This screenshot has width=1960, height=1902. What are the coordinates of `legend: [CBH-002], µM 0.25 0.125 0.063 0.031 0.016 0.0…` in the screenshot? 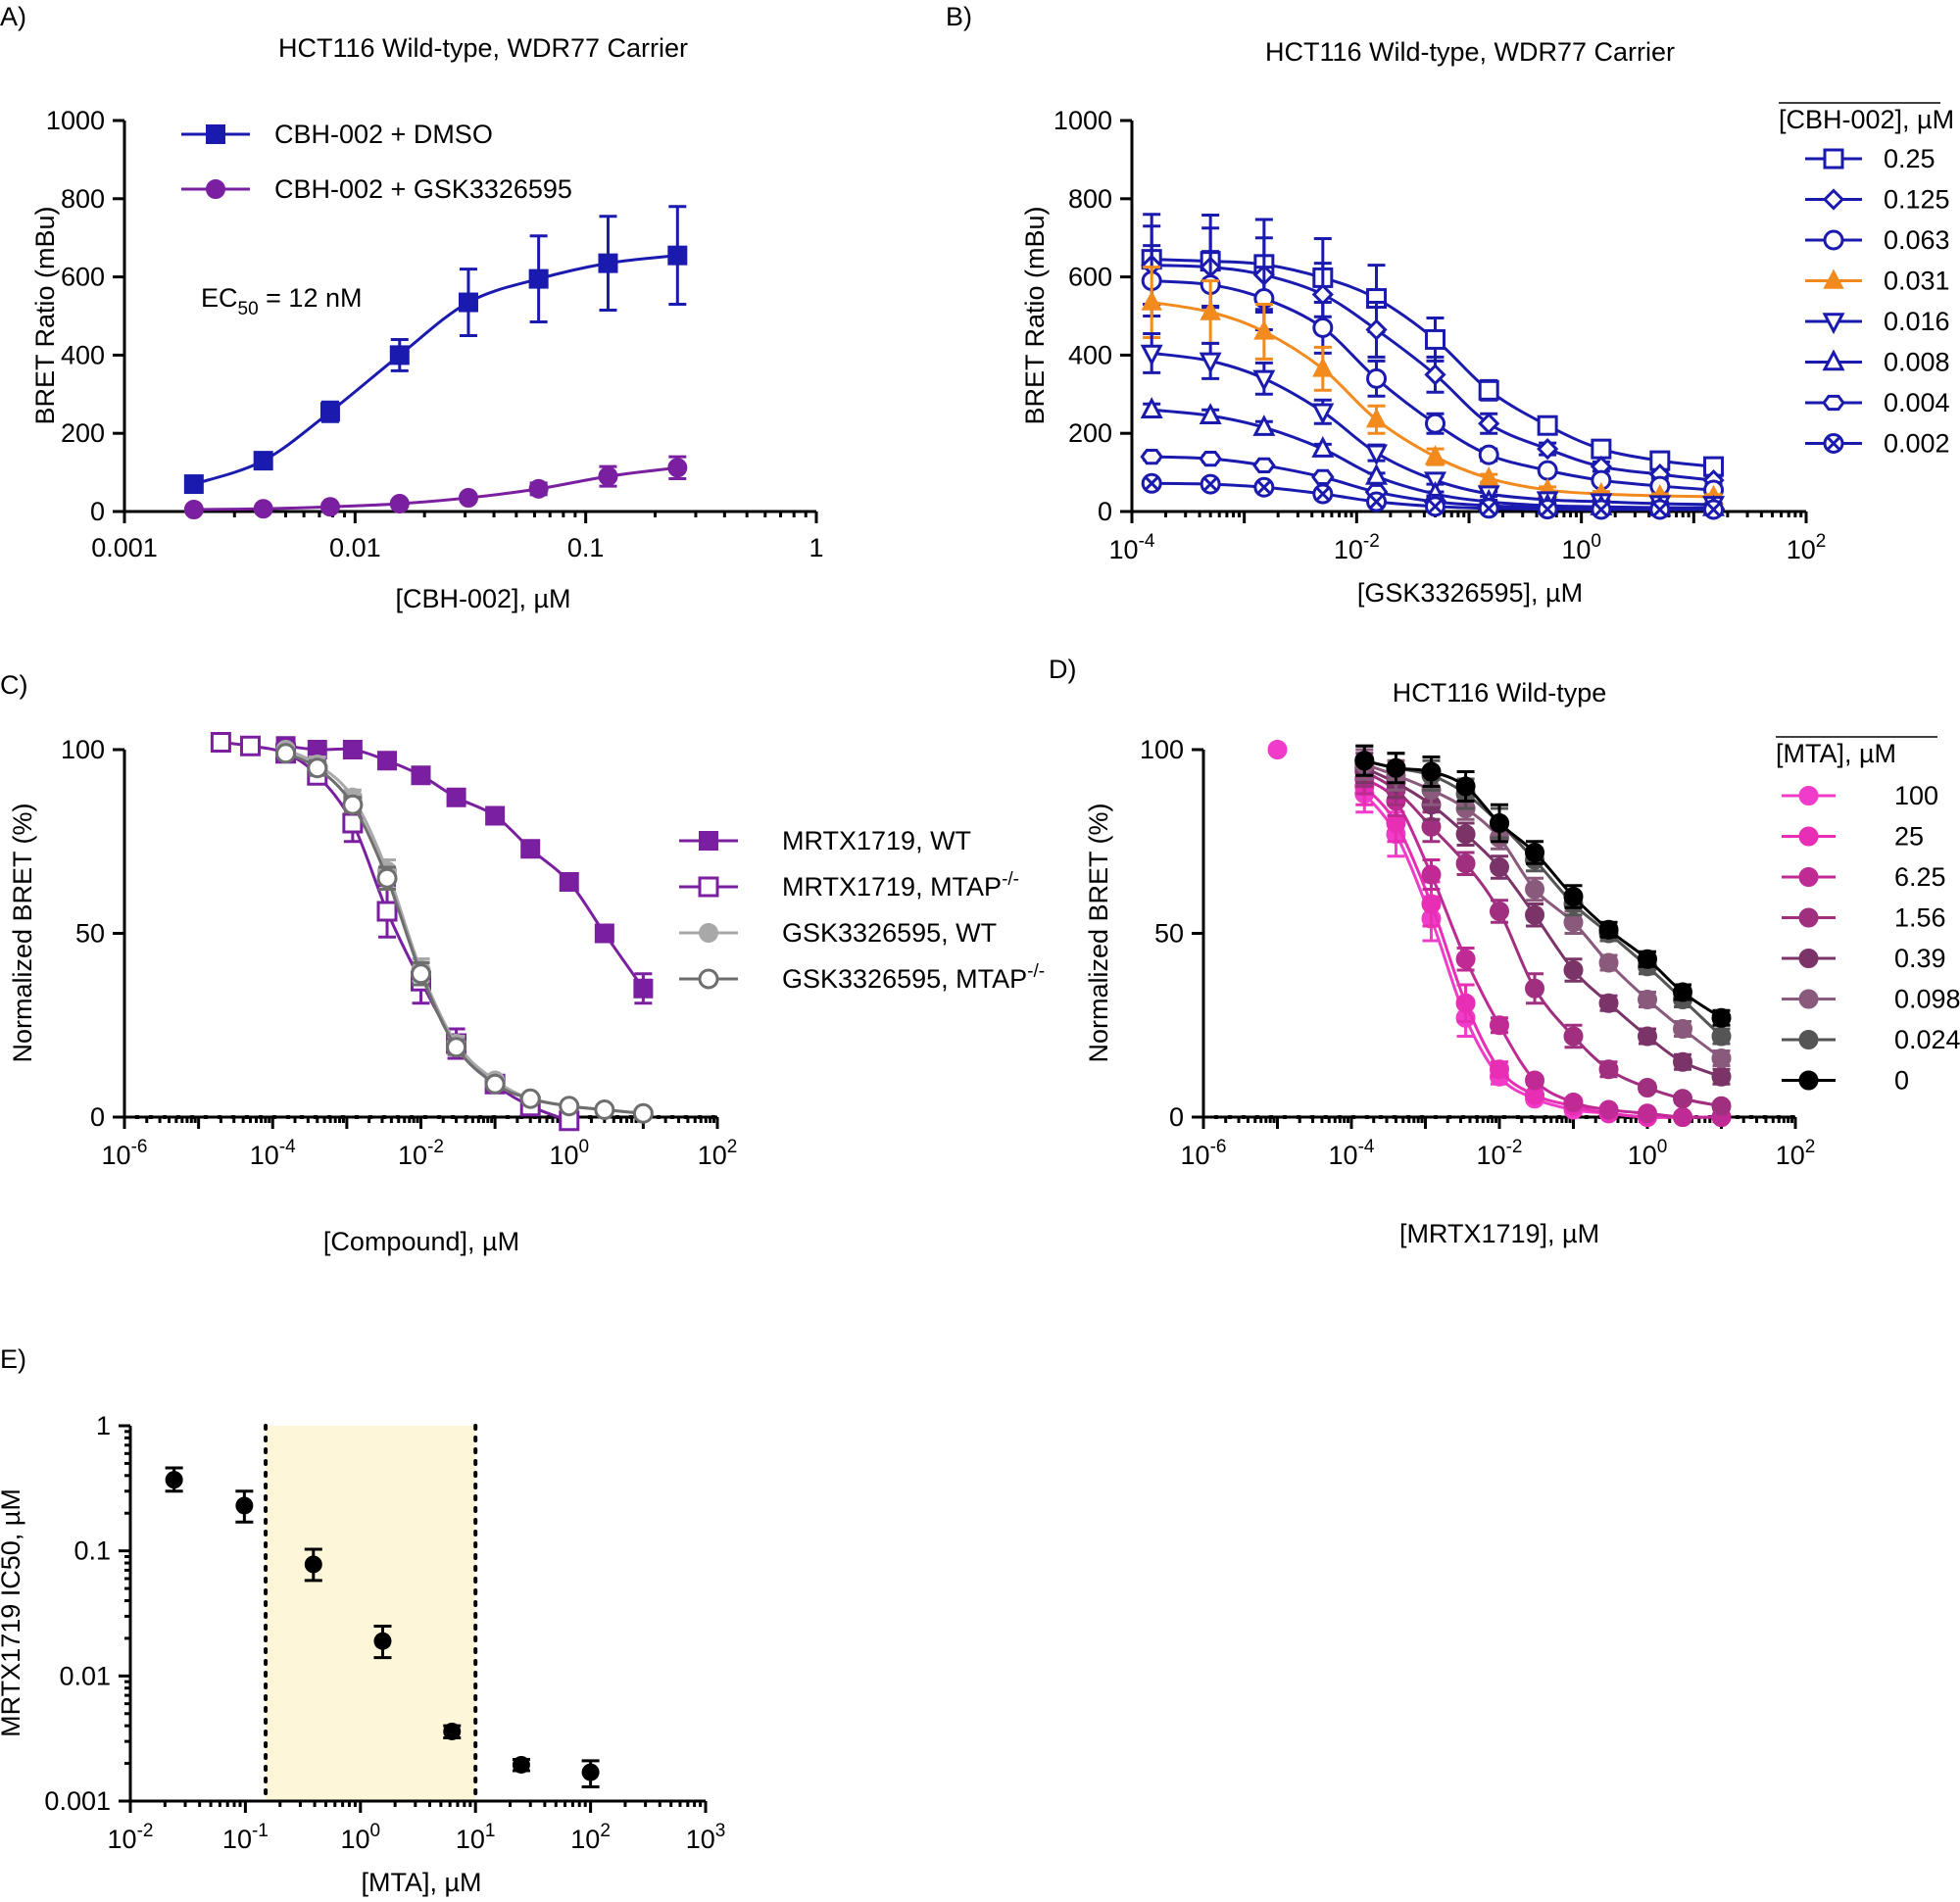 It's located at (1866, 280).